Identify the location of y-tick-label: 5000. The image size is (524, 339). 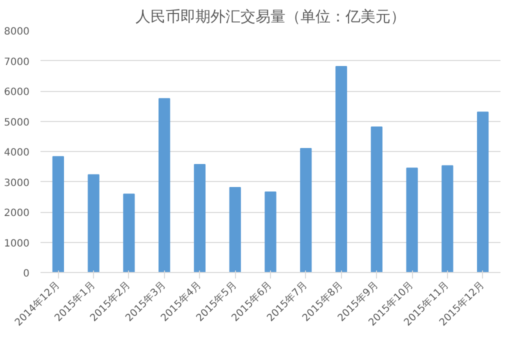
(17, 122).